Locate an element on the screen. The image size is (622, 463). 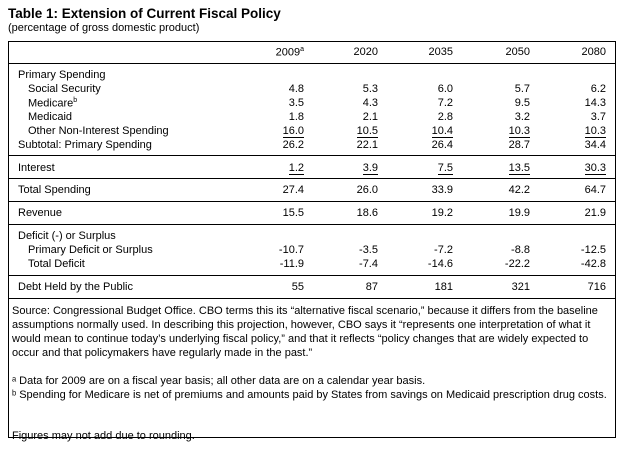
cell: -3.5 is located at coordinates (368, 250).